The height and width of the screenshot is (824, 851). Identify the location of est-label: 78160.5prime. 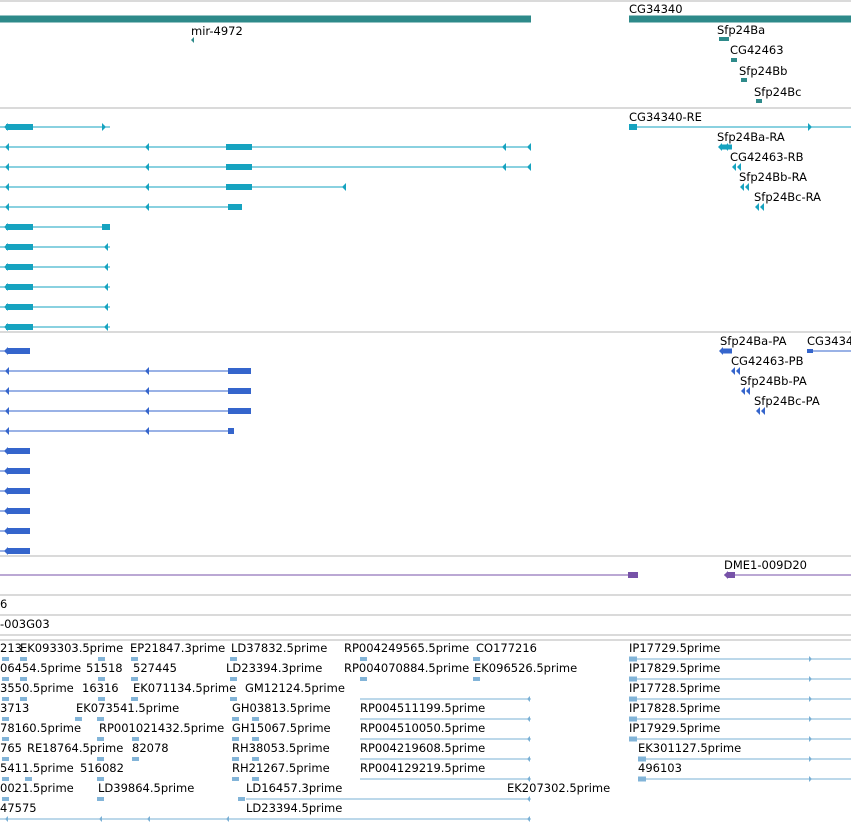
(40, 728).